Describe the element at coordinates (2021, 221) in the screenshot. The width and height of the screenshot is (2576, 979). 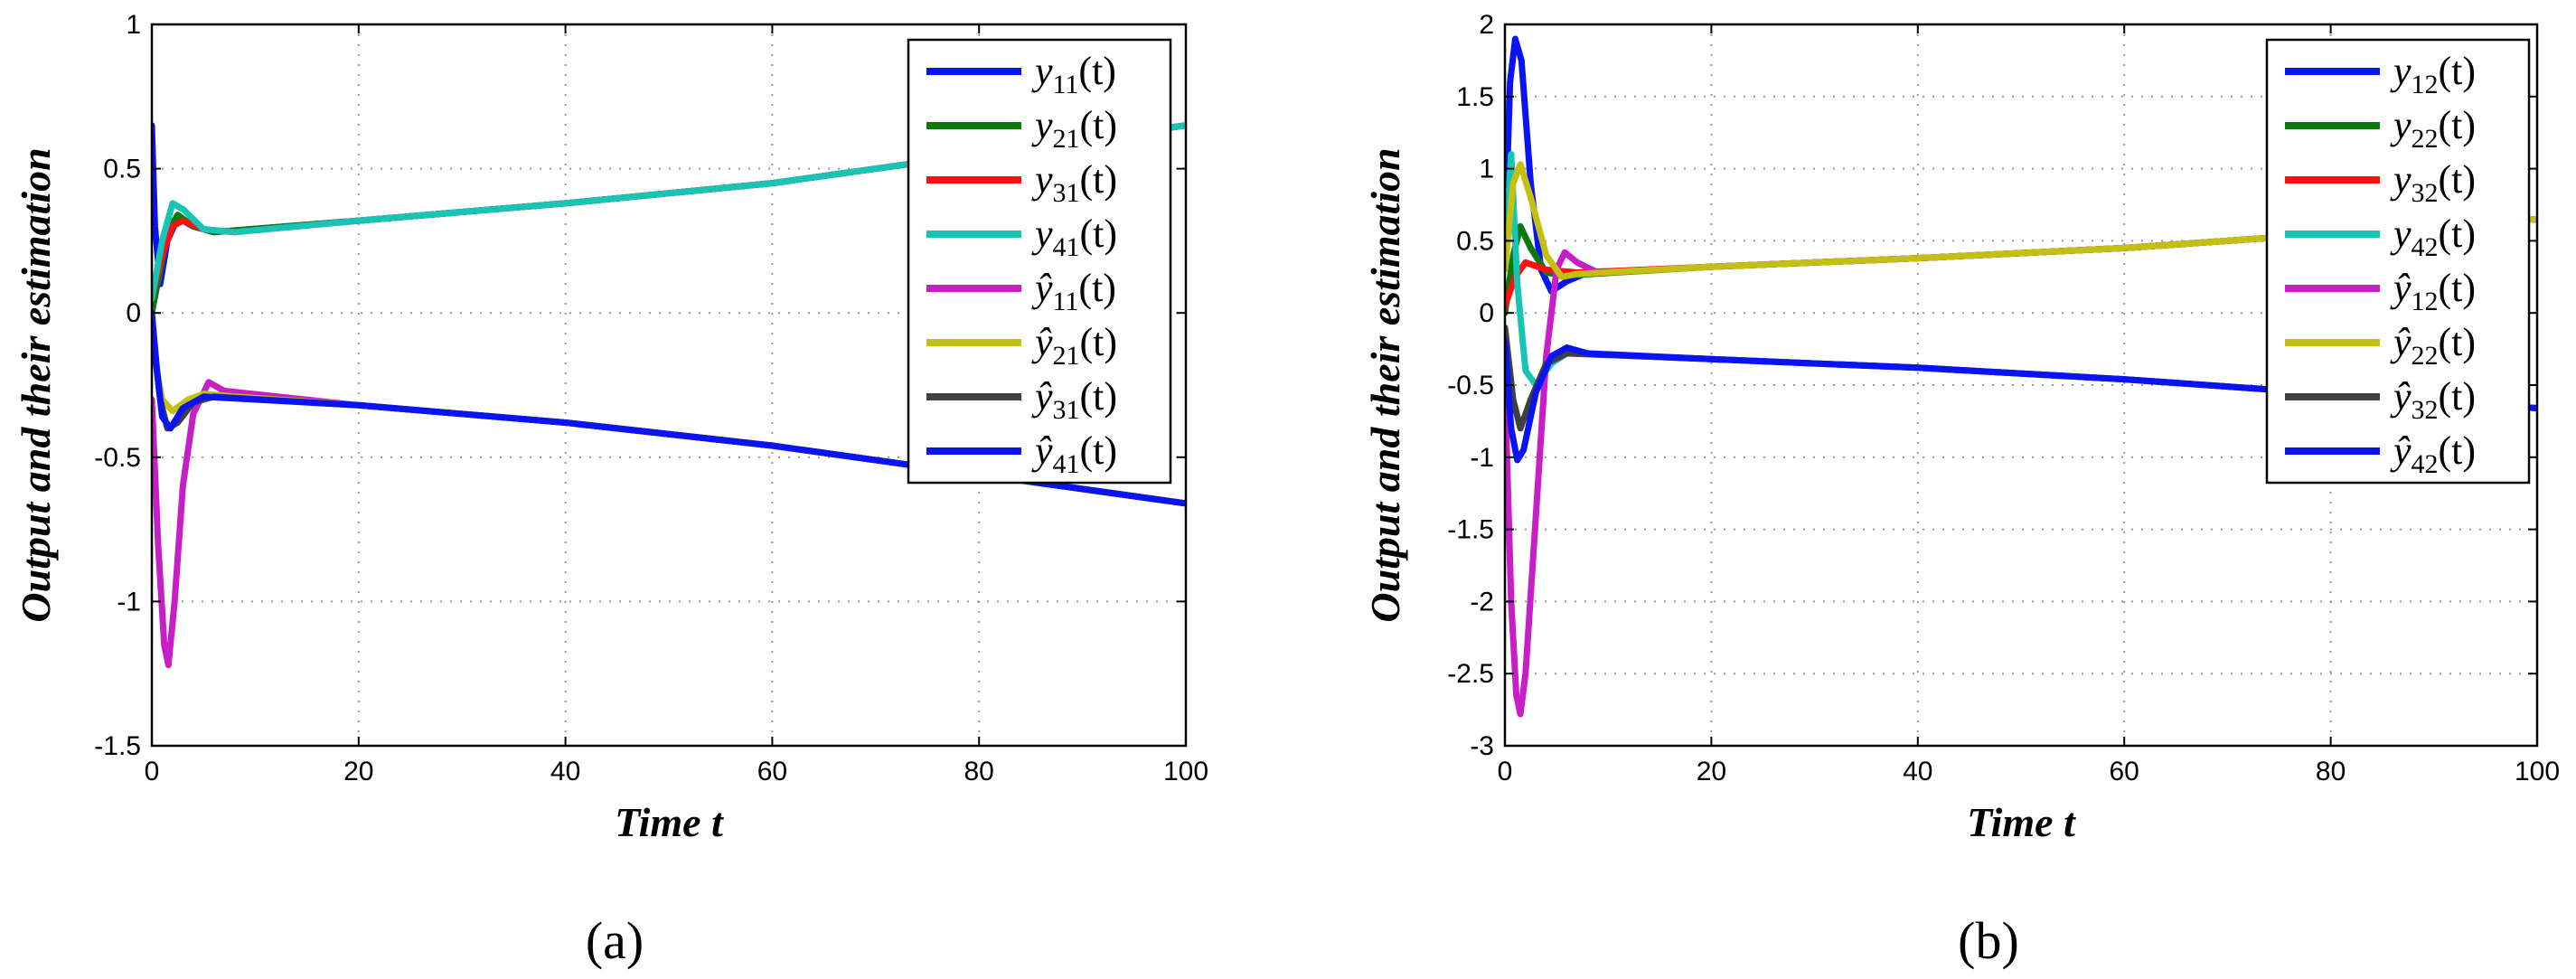
I see `series-line-22-hat` at that location.